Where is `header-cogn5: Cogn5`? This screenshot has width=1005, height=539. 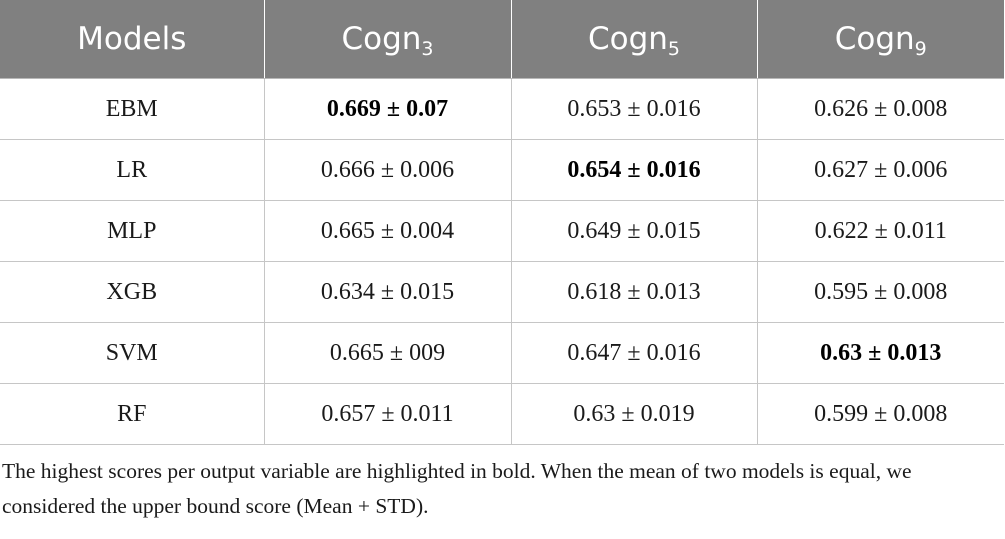 header-cogn5: Cogn5 is located at coordinates (633, 39).